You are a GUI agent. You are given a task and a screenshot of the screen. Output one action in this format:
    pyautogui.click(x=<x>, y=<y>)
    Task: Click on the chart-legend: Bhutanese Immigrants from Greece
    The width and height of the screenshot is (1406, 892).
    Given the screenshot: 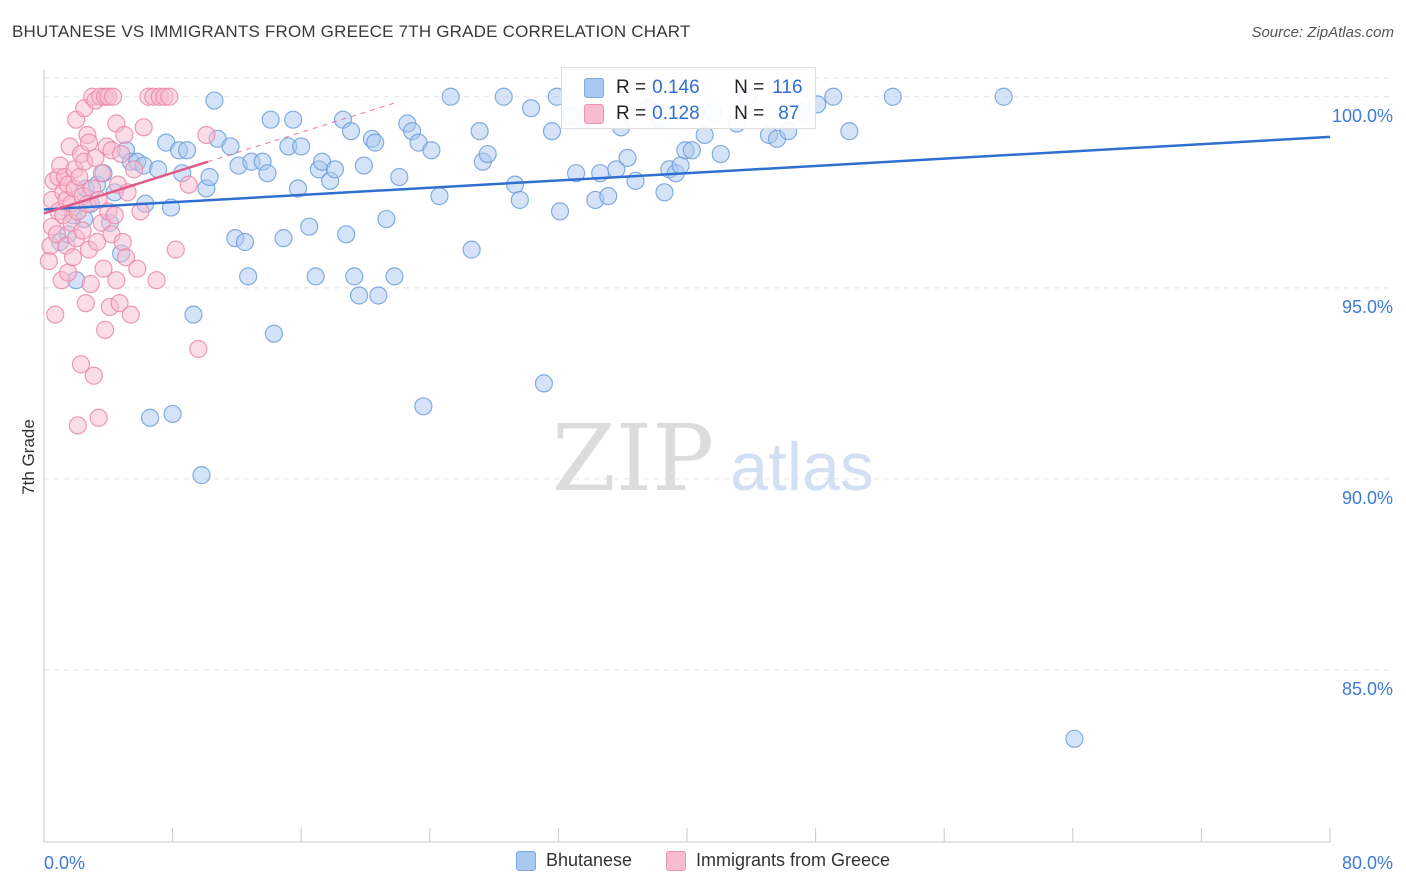 What is the action you would take?
    pyautogui.click(x=703, y=860)
    